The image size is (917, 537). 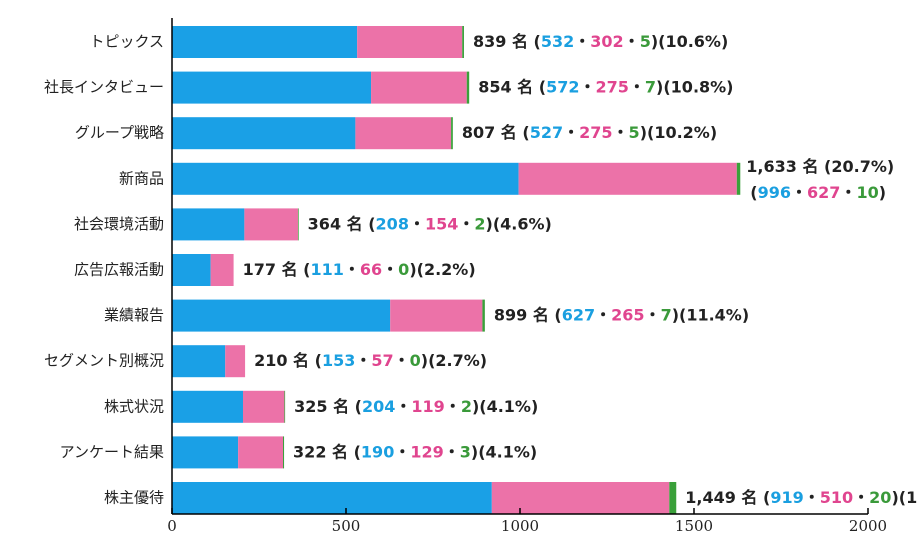 What do you see at coordinates (392, 223) in the screenshot?
I see `value-label: 208` at bounding box center [392, 223].